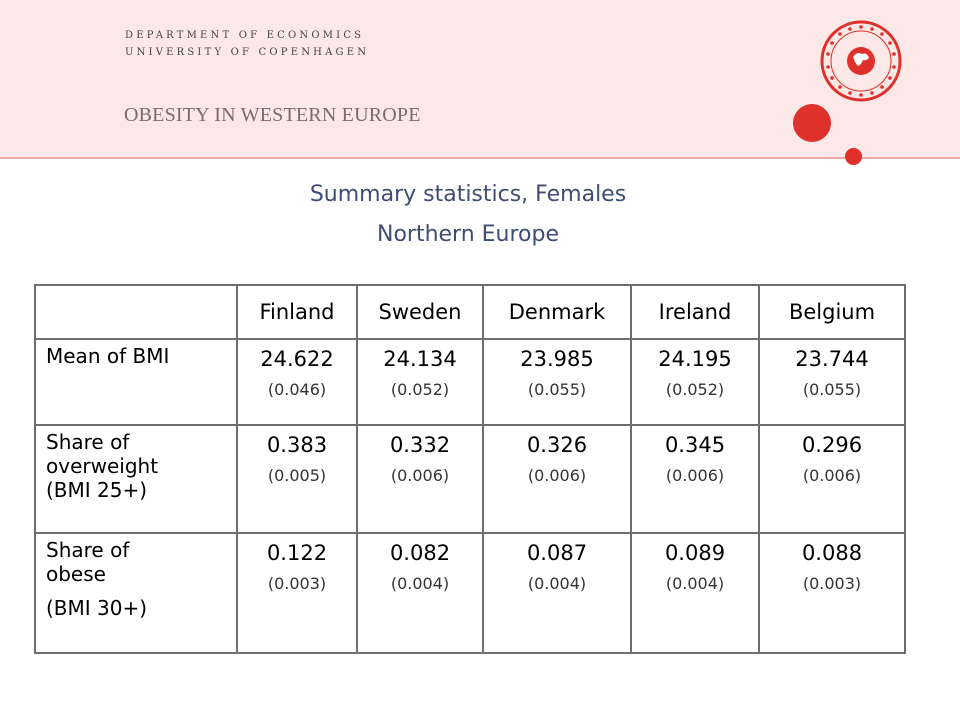  I want to click on deck-title: OBESITY IN WESTERN EUROPE, so click(272, 115).